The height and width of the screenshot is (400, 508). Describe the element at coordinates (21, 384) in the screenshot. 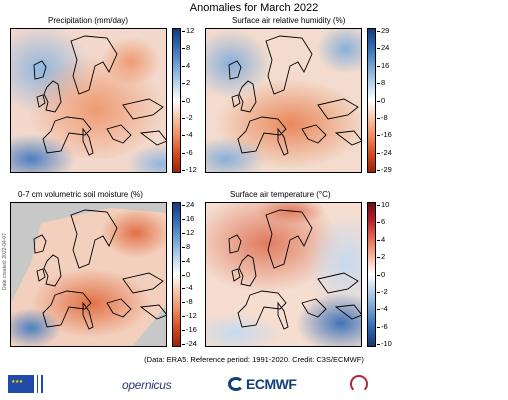

I see `eu-flag-icon` at that location.